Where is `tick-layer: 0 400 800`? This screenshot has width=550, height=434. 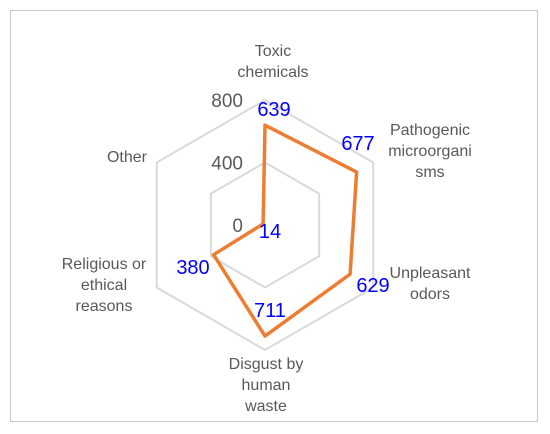
tick-layer: 0 400 800 is located at coordinates (227, 164).